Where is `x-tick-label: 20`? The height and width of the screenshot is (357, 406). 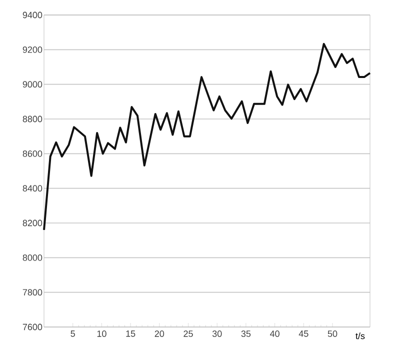 x-tick-label: 20 is located at coordinates (159, 333).